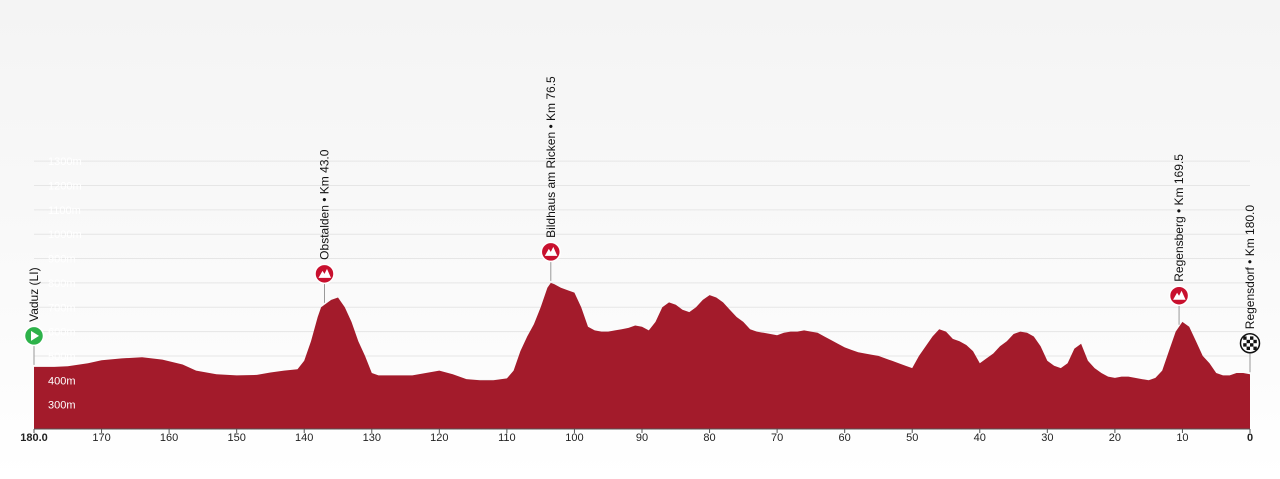 The width and height of the screenshot is (1280, 479). Describe the element at coordinates (709, 438) in the screenshot. I see `x-tick-label: 80` at that location.